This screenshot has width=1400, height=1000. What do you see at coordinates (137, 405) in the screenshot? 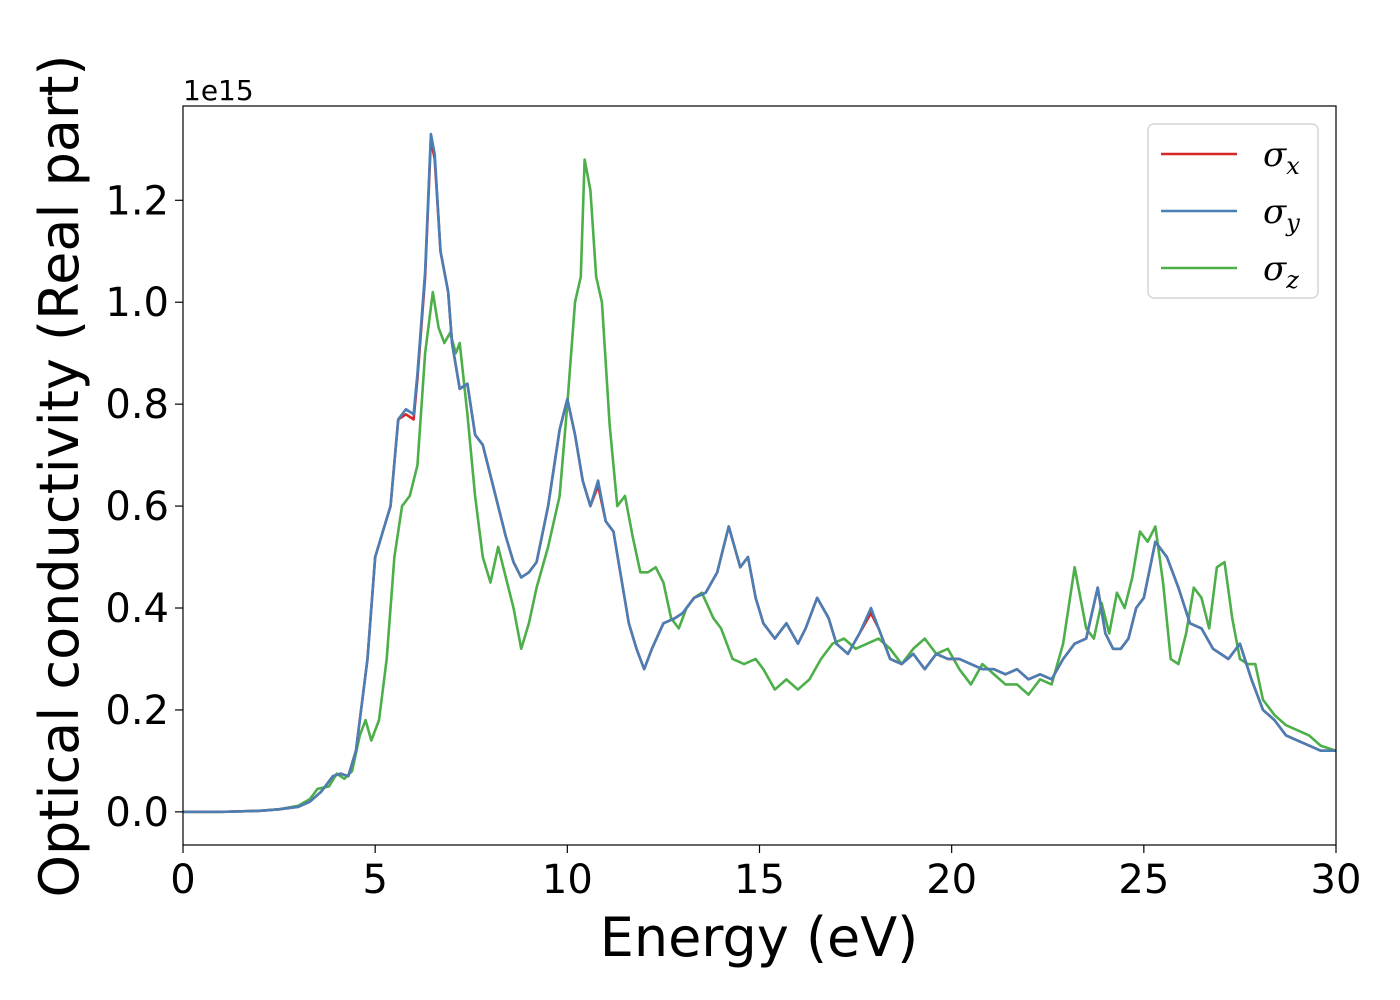
I see `y-tick-label: 0.8` at bounding box center [137, 405].